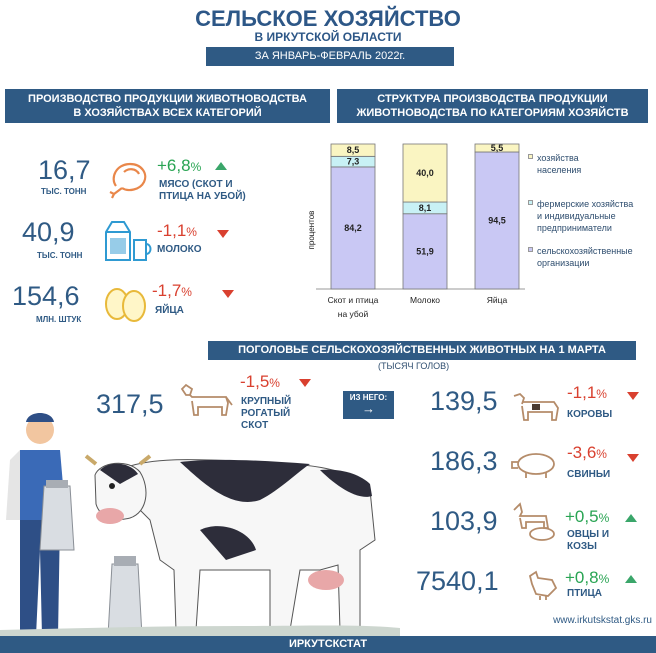  Describe the element at coordinates (64, 191) in the screenshot. I see `meat-unit: ТЫС. ТОНН` at that location.